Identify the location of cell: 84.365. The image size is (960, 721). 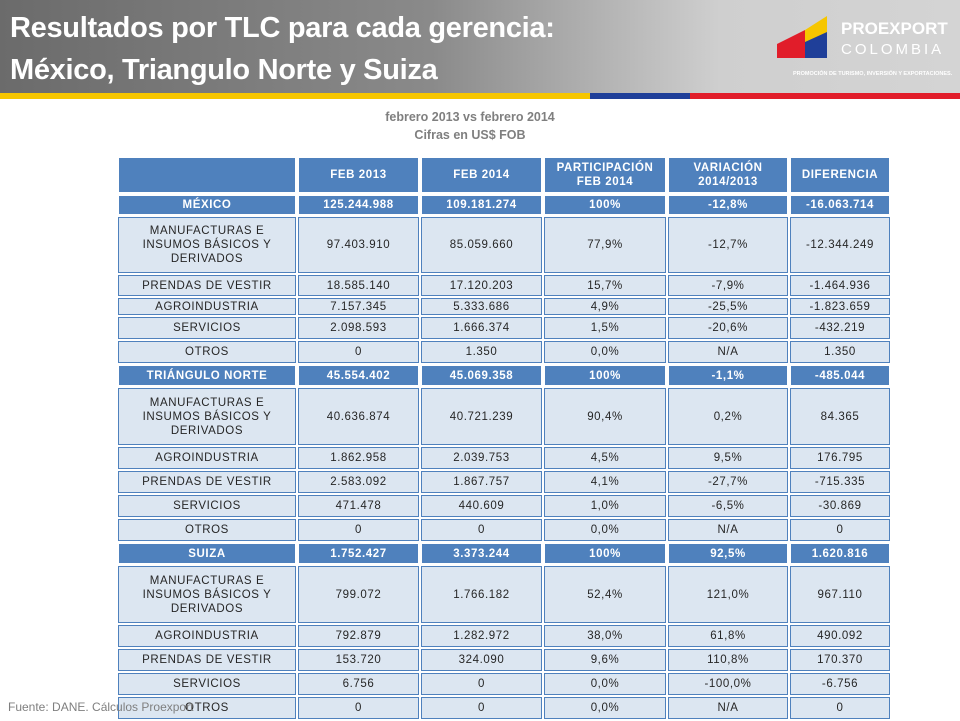
(840, 416).